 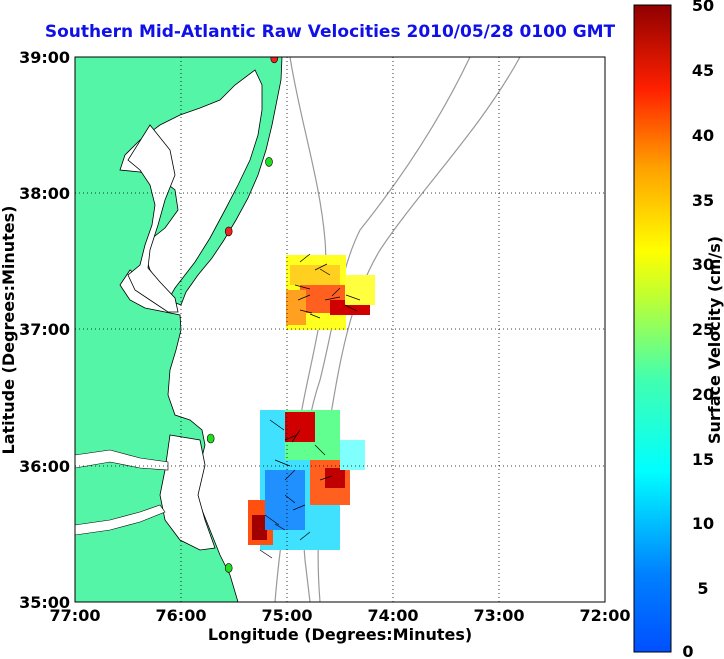 What do you see at coordinates (687, 650) in the screenshot?
I see `colorbar-tick: 0` at bounding box center [687, 650].